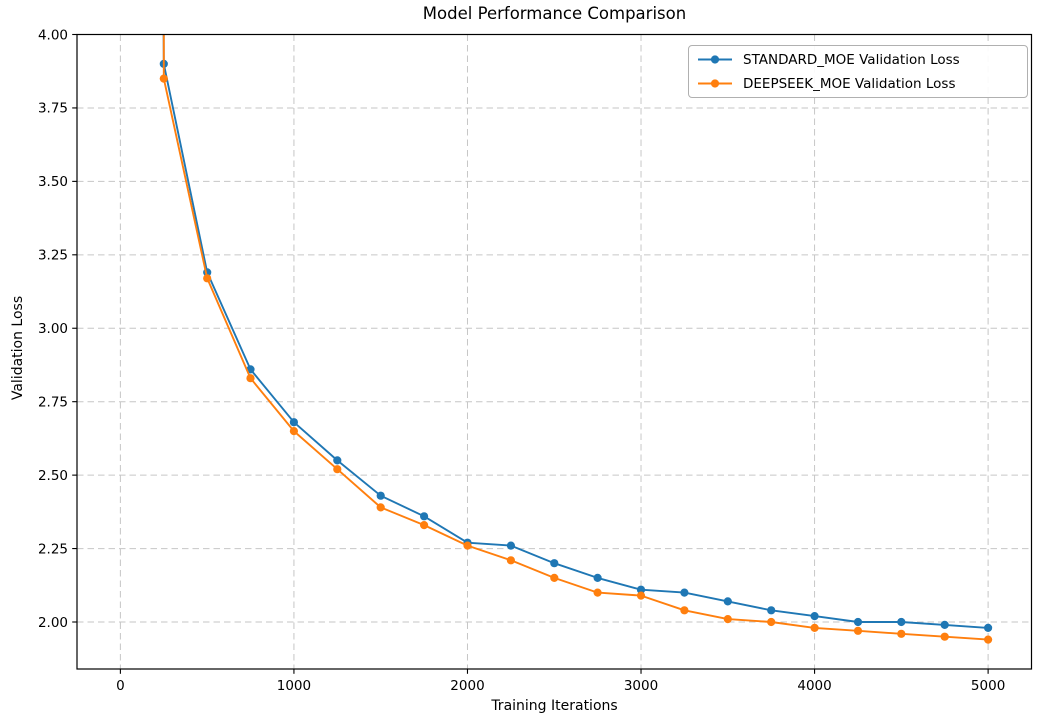  What do you see at coordinates (53, 182) in the screenshot?
I see `svg-text: 3.50` at bounding box center [53, 182].